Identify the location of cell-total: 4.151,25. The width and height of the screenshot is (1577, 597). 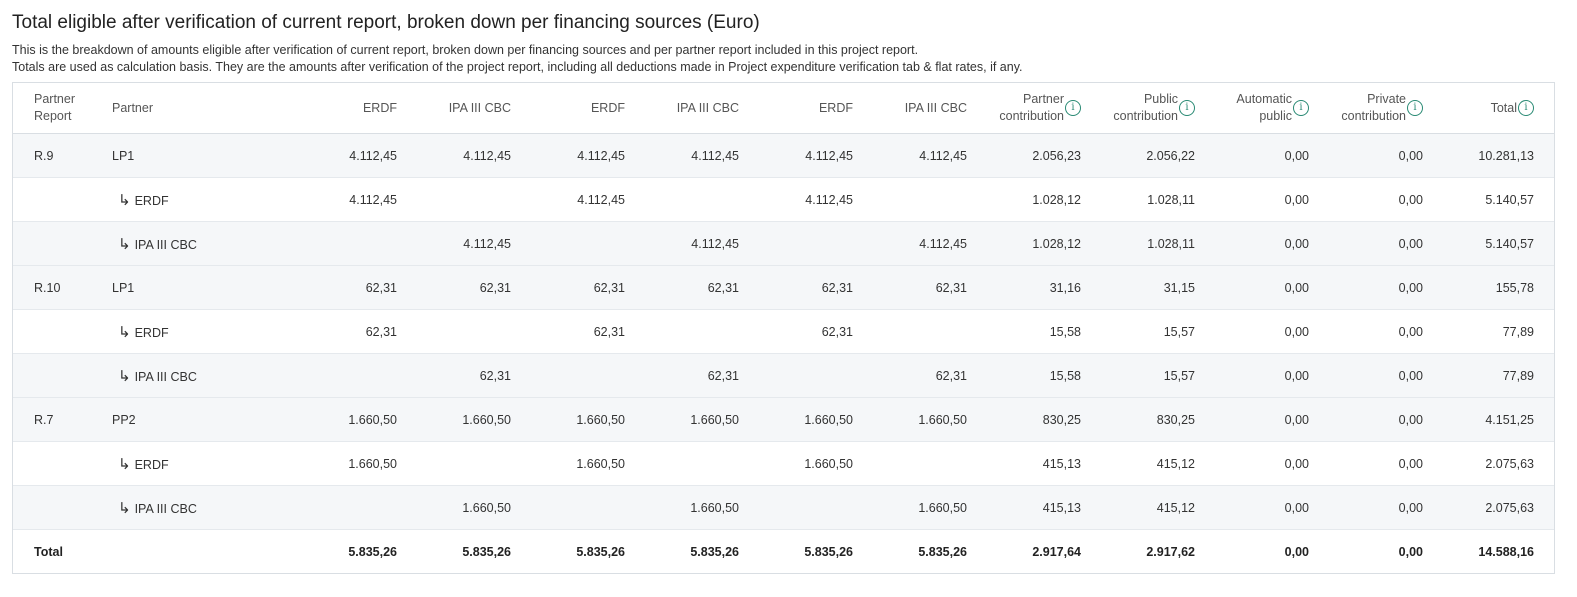
(1492, 419).